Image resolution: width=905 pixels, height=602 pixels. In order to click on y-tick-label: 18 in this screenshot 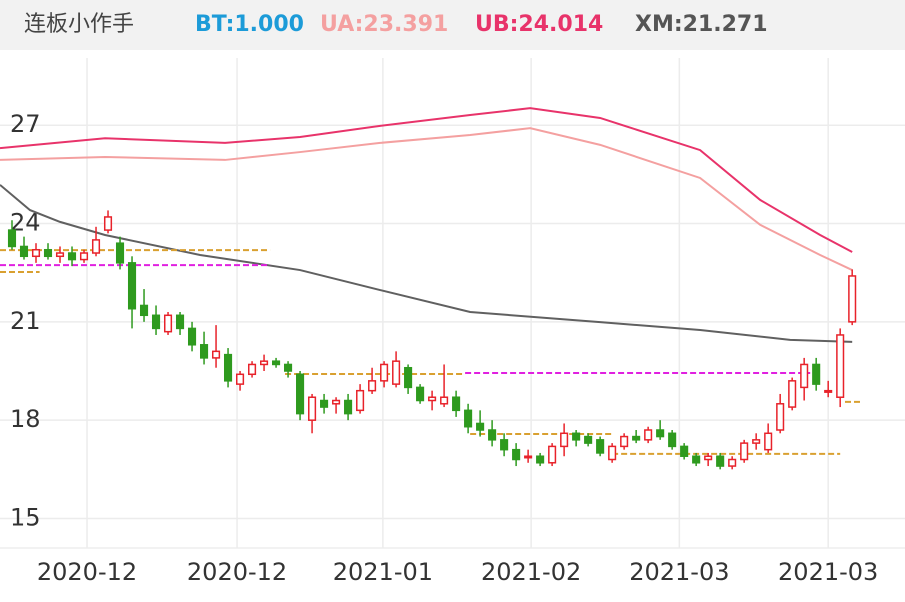, I will do `click(25, 419)`.